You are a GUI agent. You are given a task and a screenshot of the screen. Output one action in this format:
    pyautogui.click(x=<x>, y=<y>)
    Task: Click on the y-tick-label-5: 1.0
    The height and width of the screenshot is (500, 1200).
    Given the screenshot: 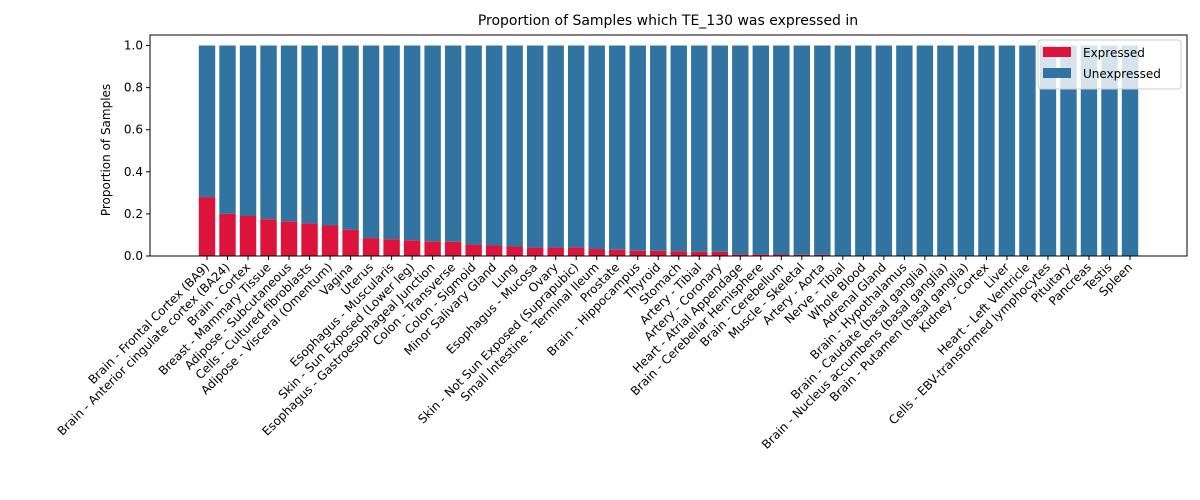 What is the action you would take?
    pyautogui.click(x=133, y=46)
    